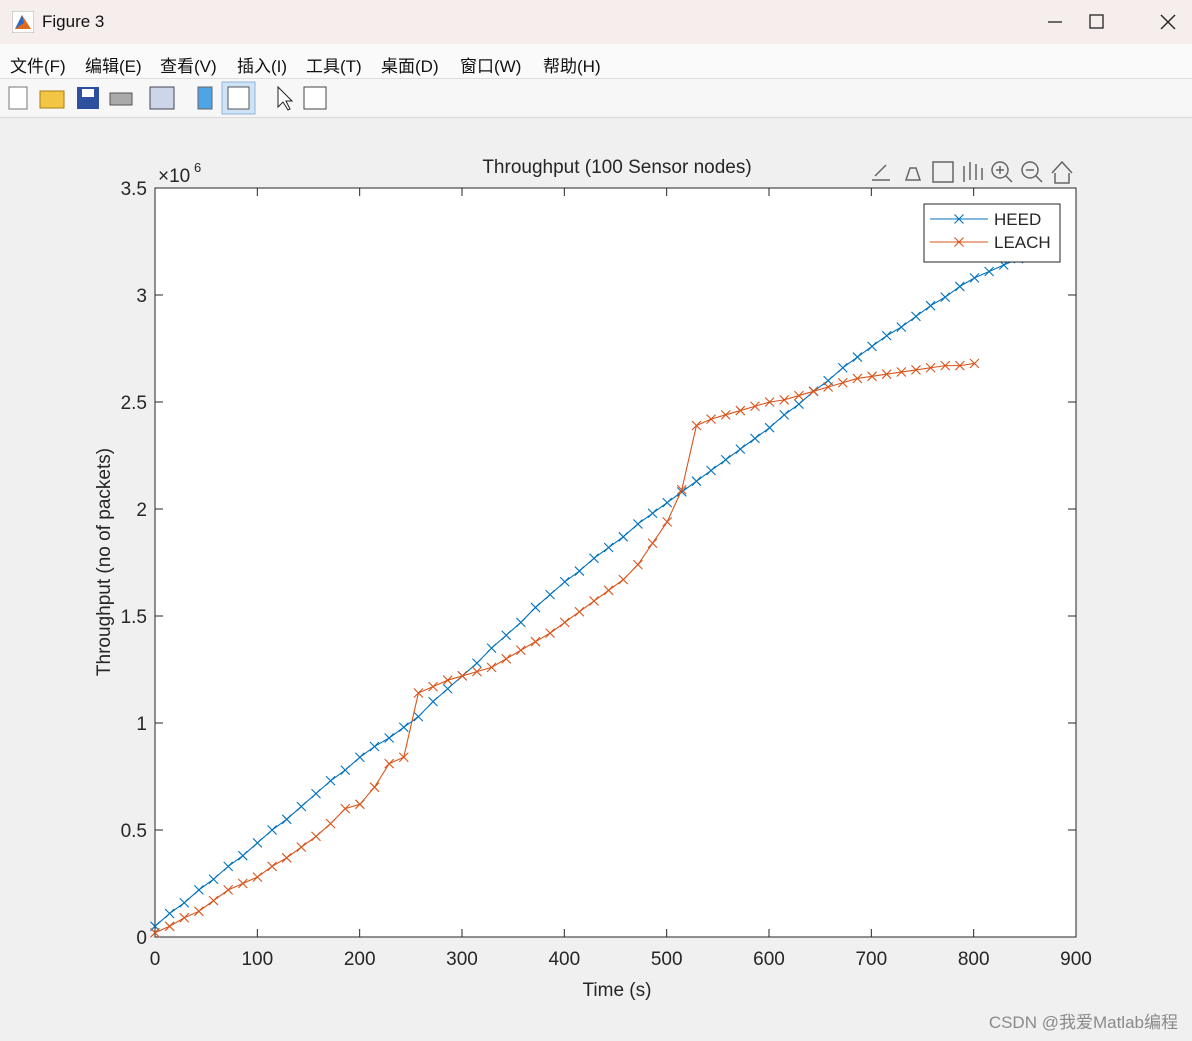 Image resolution: width=1192 pixels, height=1041 pixels. Describe the element at coordinates (104, 562) in the screenshot. I see `y-axis-label: Throughput (no of packets)` at that location.